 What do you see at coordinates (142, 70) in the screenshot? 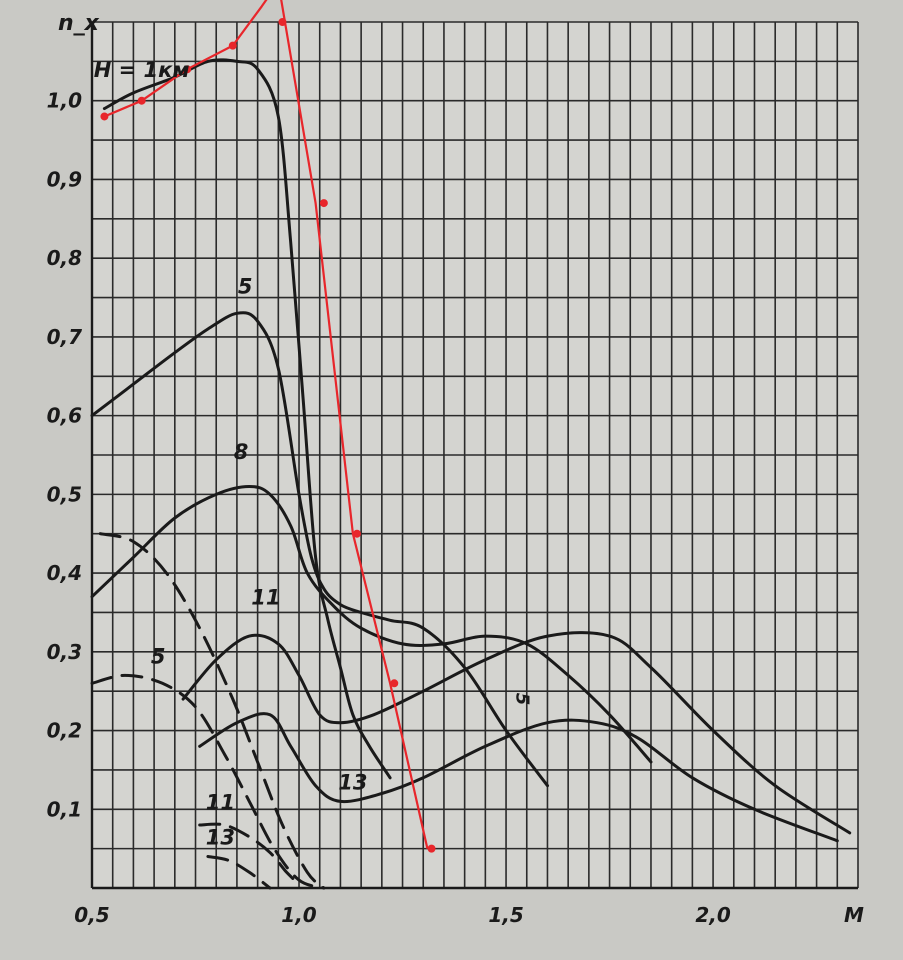
I see `curve-label: H = 1км` at bounding box center [142, 70].